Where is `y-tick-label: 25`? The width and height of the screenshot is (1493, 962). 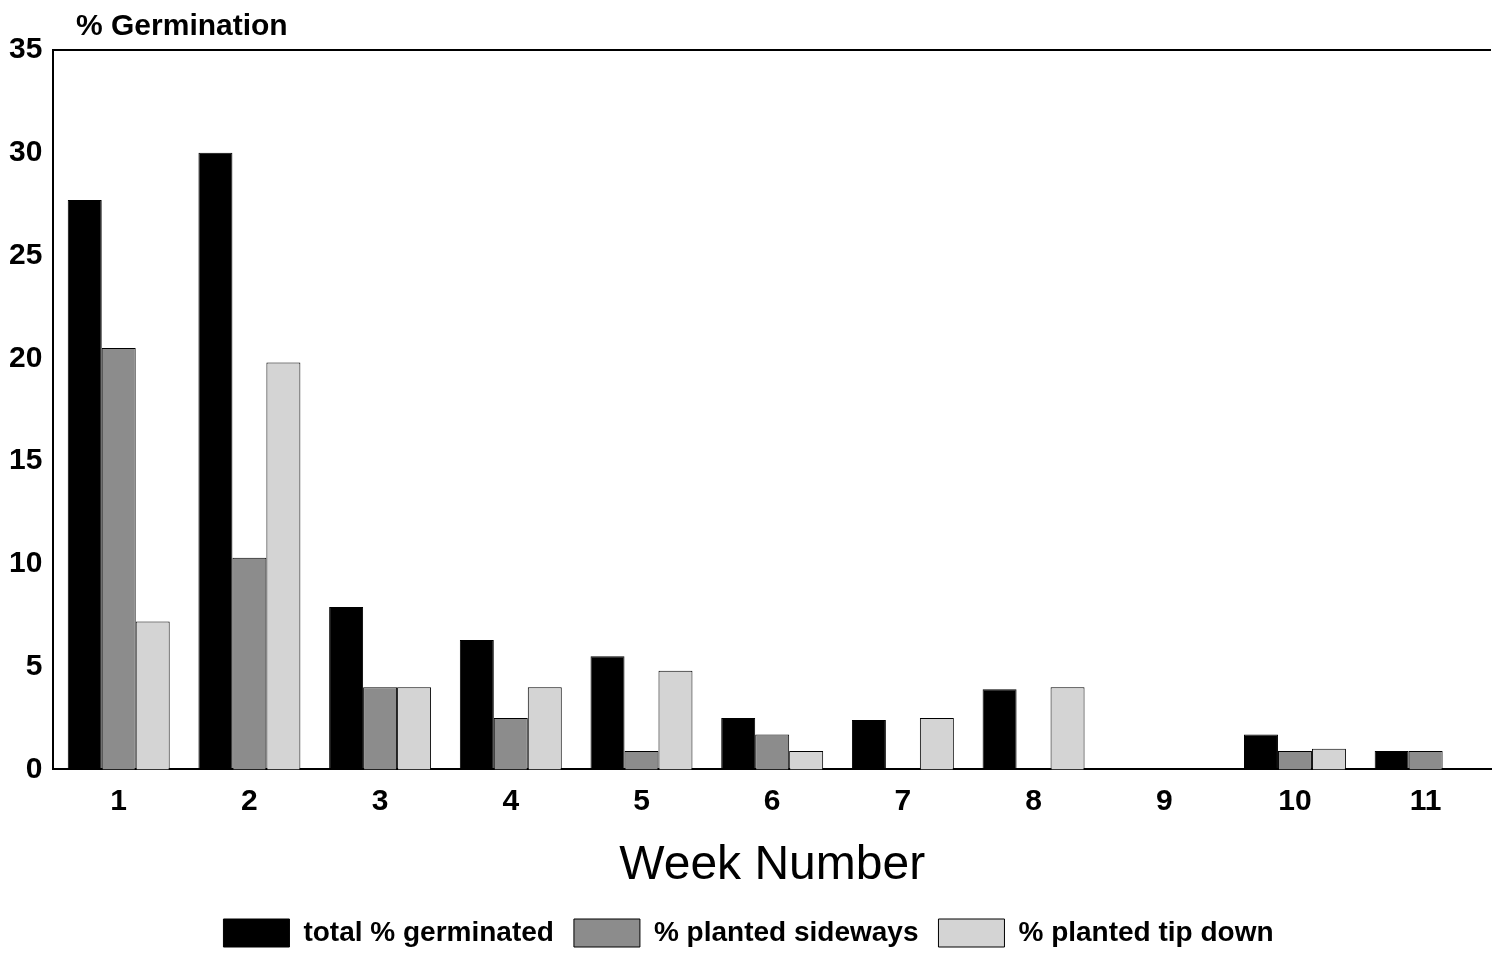
y-tick-label: 25 is located at coordinates (25, 253).